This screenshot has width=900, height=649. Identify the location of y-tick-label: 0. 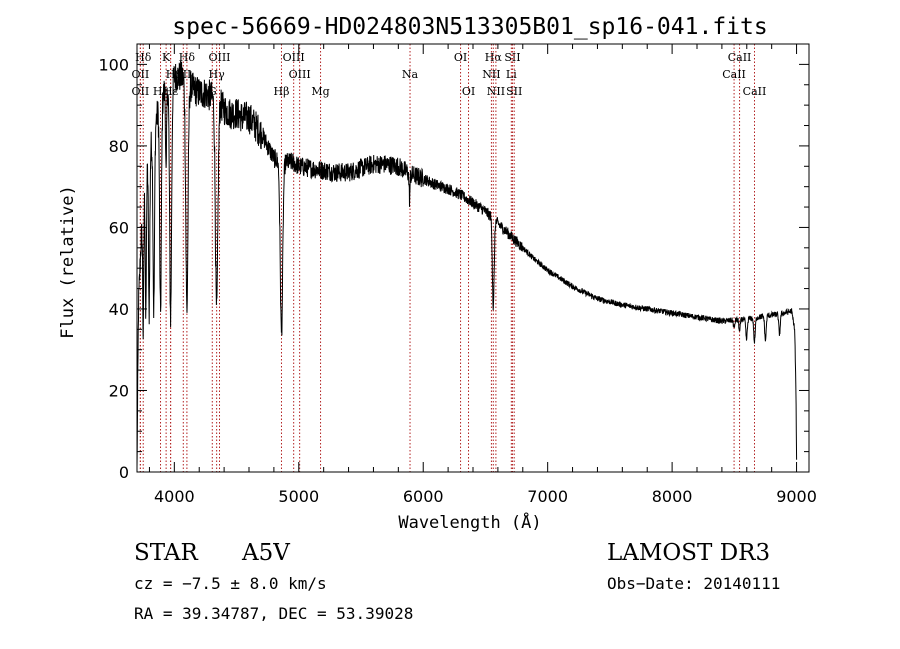
(124, 472).